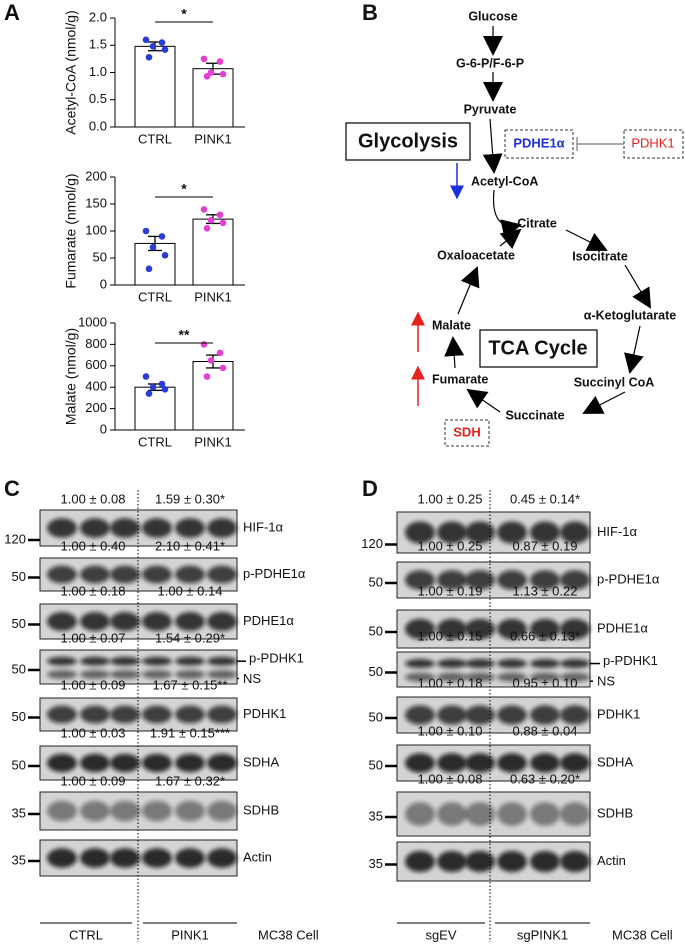  Describe the element at coordinates (96, 407) in the screenshot. I see `y-tick-label: 200` at that location.